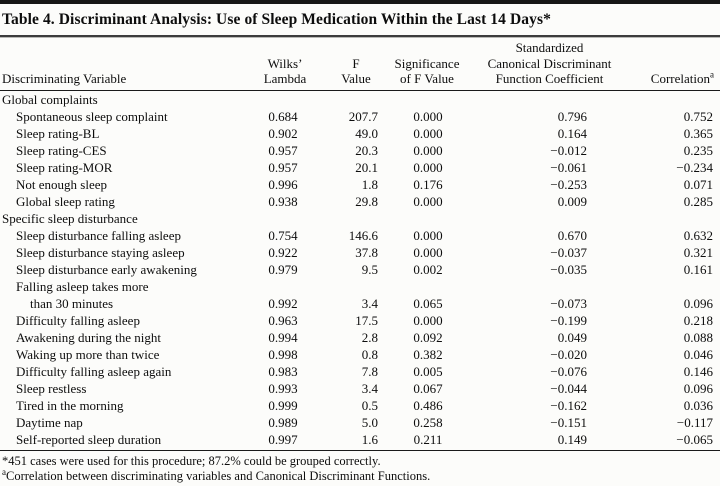 The image size is (720, 486). Describe the element at coordinates (698, 116) in the screenshot. I see `cell-corr: 0.752` at that location.